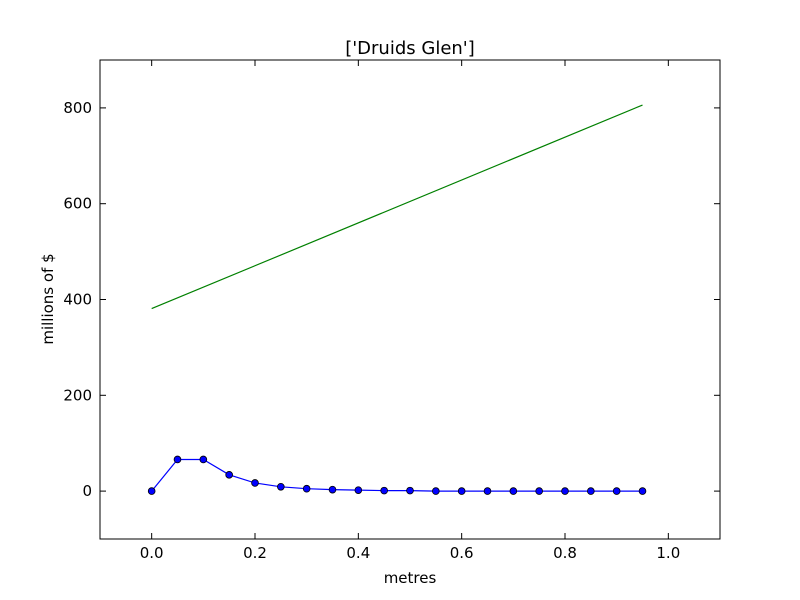  What do you see at coordinates (668, 553) in the screenshot?
I see `x-tick-label: 1.0` at bounding box center [668, 553].